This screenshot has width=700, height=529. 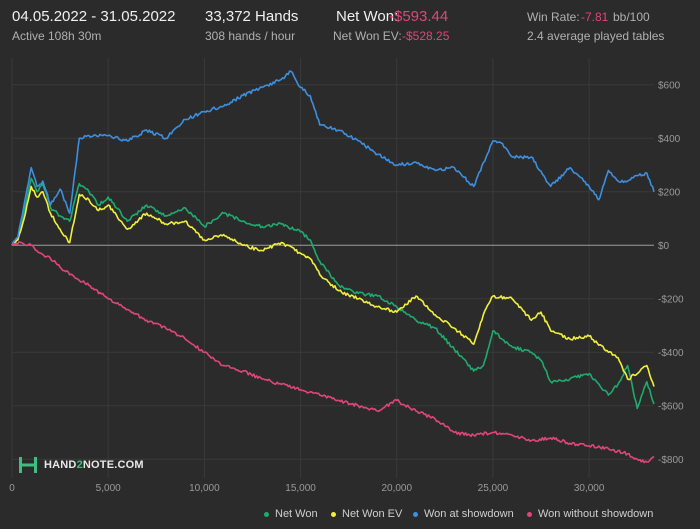 I want to click on x-tick-label: 15,000, so click(x=300, y=488).